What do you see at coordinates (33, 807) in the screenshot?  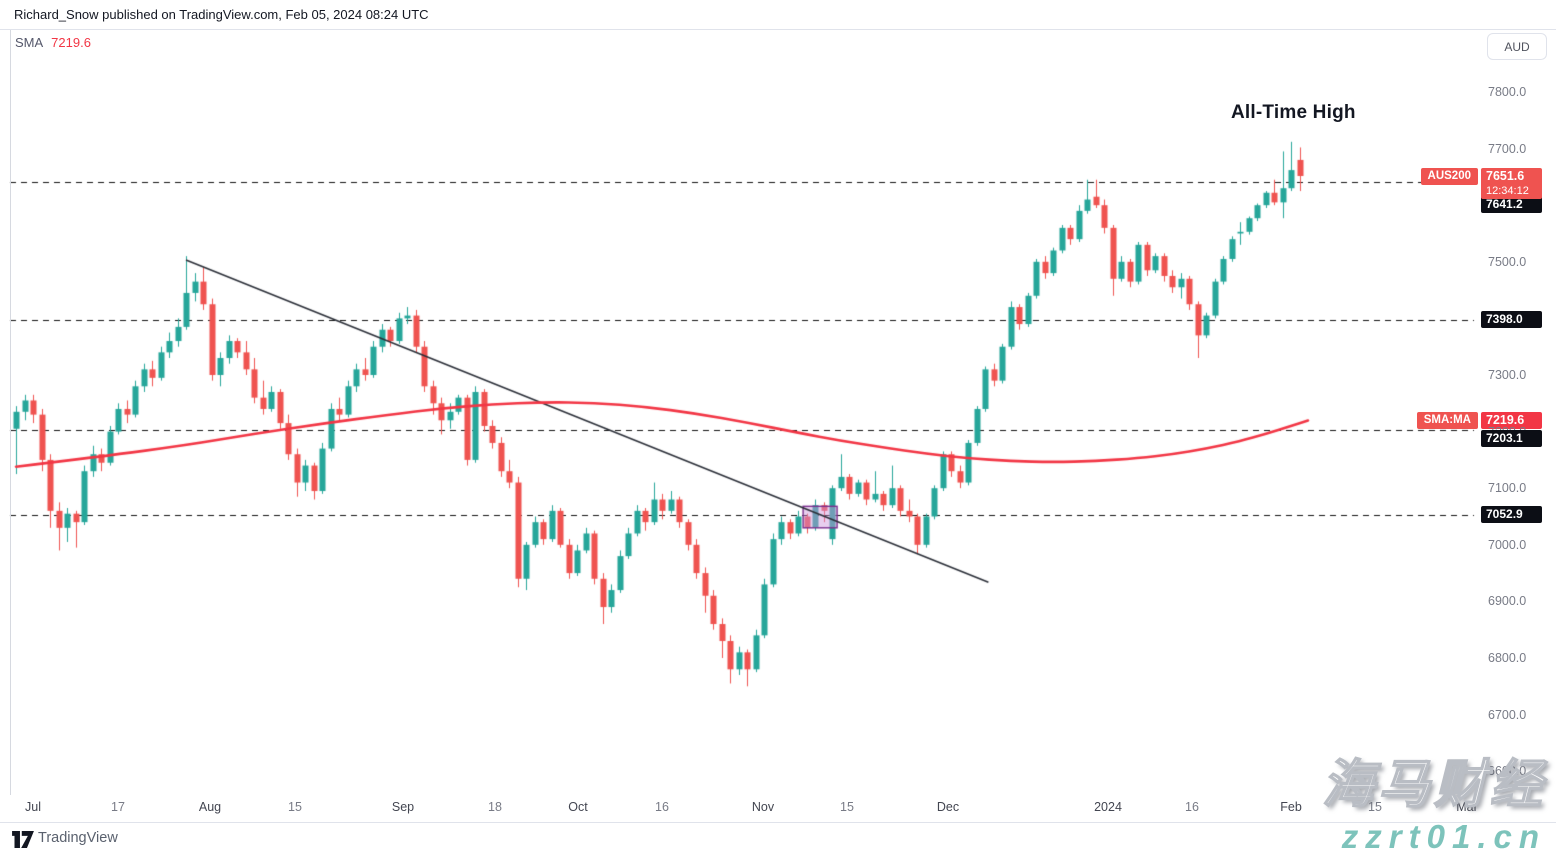 I see `time-tick-label: Jul` at bounding box center [33, 807].